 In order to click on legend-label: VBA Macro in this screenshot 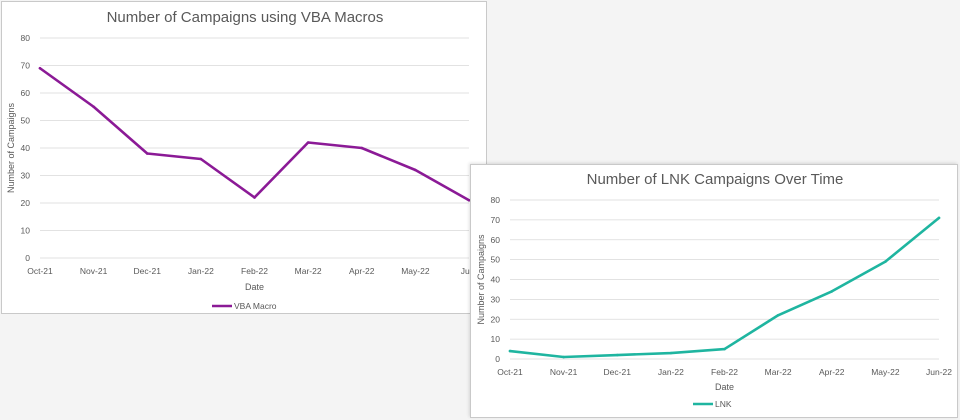, I will do `click(255, 306)`.